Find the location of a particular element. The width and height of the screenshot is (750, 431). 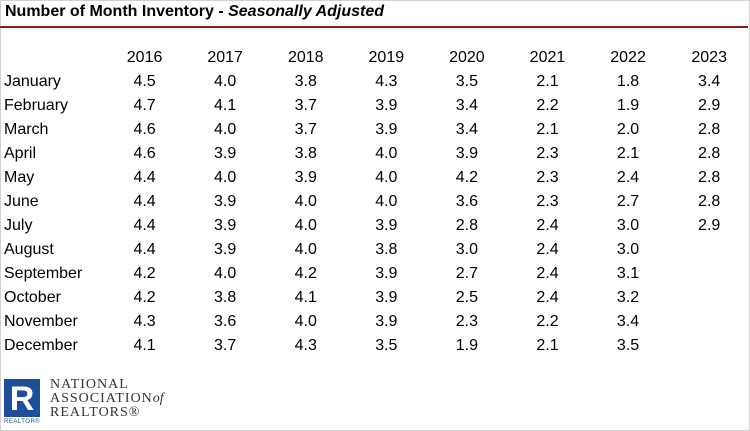

logo-of: of is located at coordinates (158, 398).